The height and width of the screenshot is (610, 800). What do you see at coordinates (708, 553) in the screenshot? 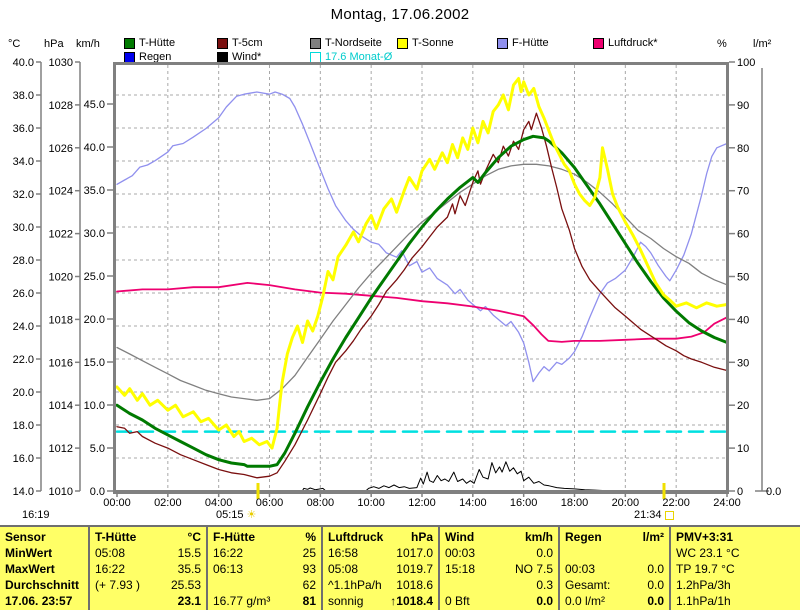
I see `stats-cell-text: WC 23.1 °C` at bounding box center [708, 553].